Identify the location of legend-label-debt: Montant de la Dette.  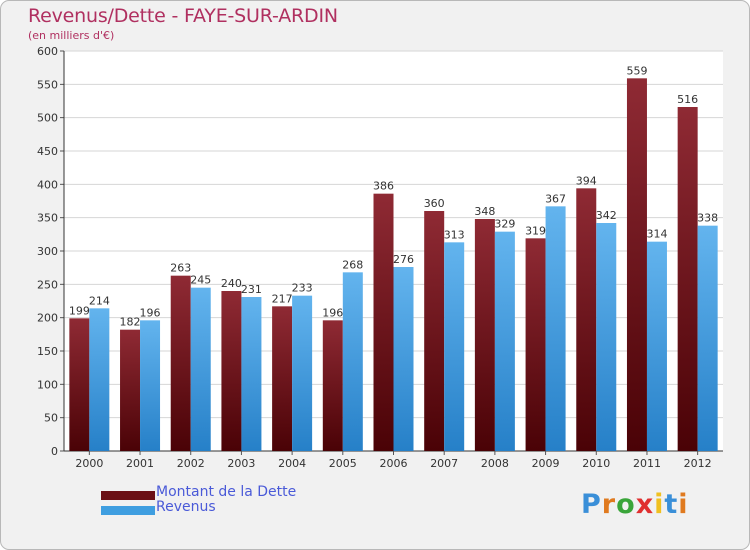
(226, 492).